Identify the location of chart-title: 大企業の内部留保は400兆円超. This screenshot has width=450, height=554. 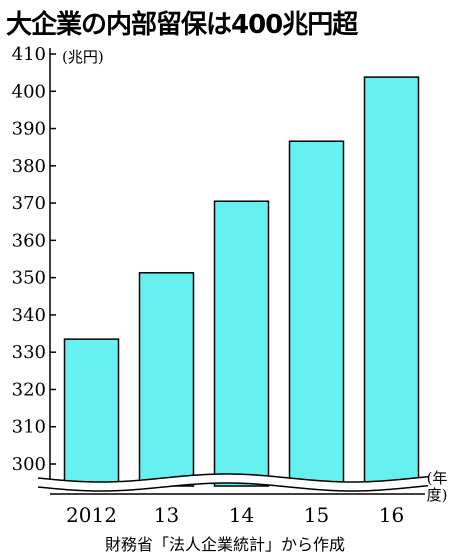
(182, 25).